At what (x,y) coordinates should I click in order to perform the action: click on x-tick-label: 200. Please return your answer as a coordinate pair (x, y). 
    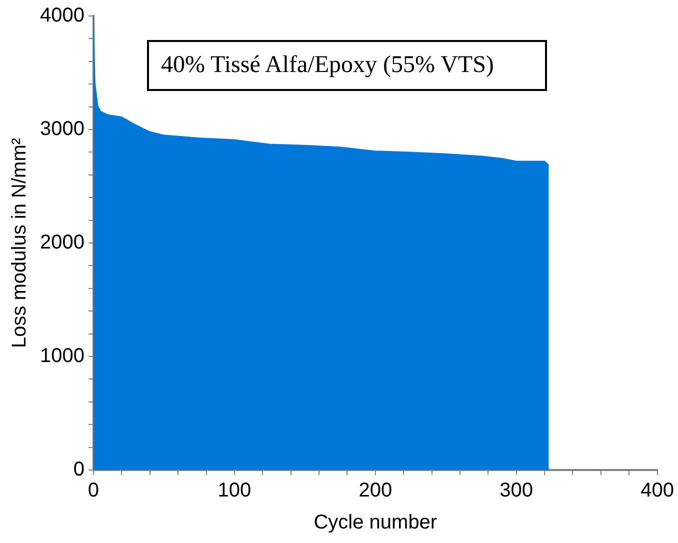
    Looking at the image, I should click on (375, 491).